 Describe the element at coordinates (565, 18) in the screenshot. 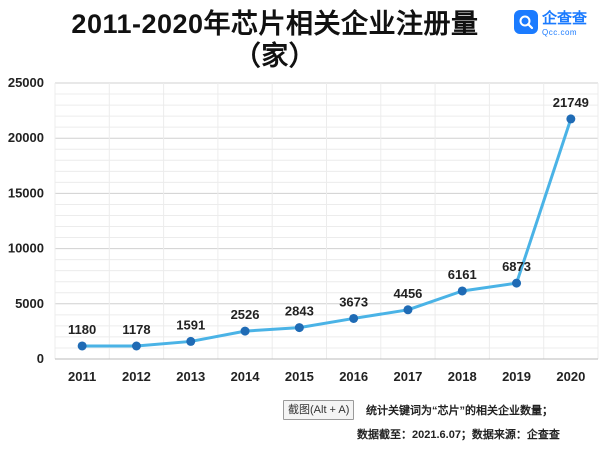

I see `brand-name: 企查查` at that location.